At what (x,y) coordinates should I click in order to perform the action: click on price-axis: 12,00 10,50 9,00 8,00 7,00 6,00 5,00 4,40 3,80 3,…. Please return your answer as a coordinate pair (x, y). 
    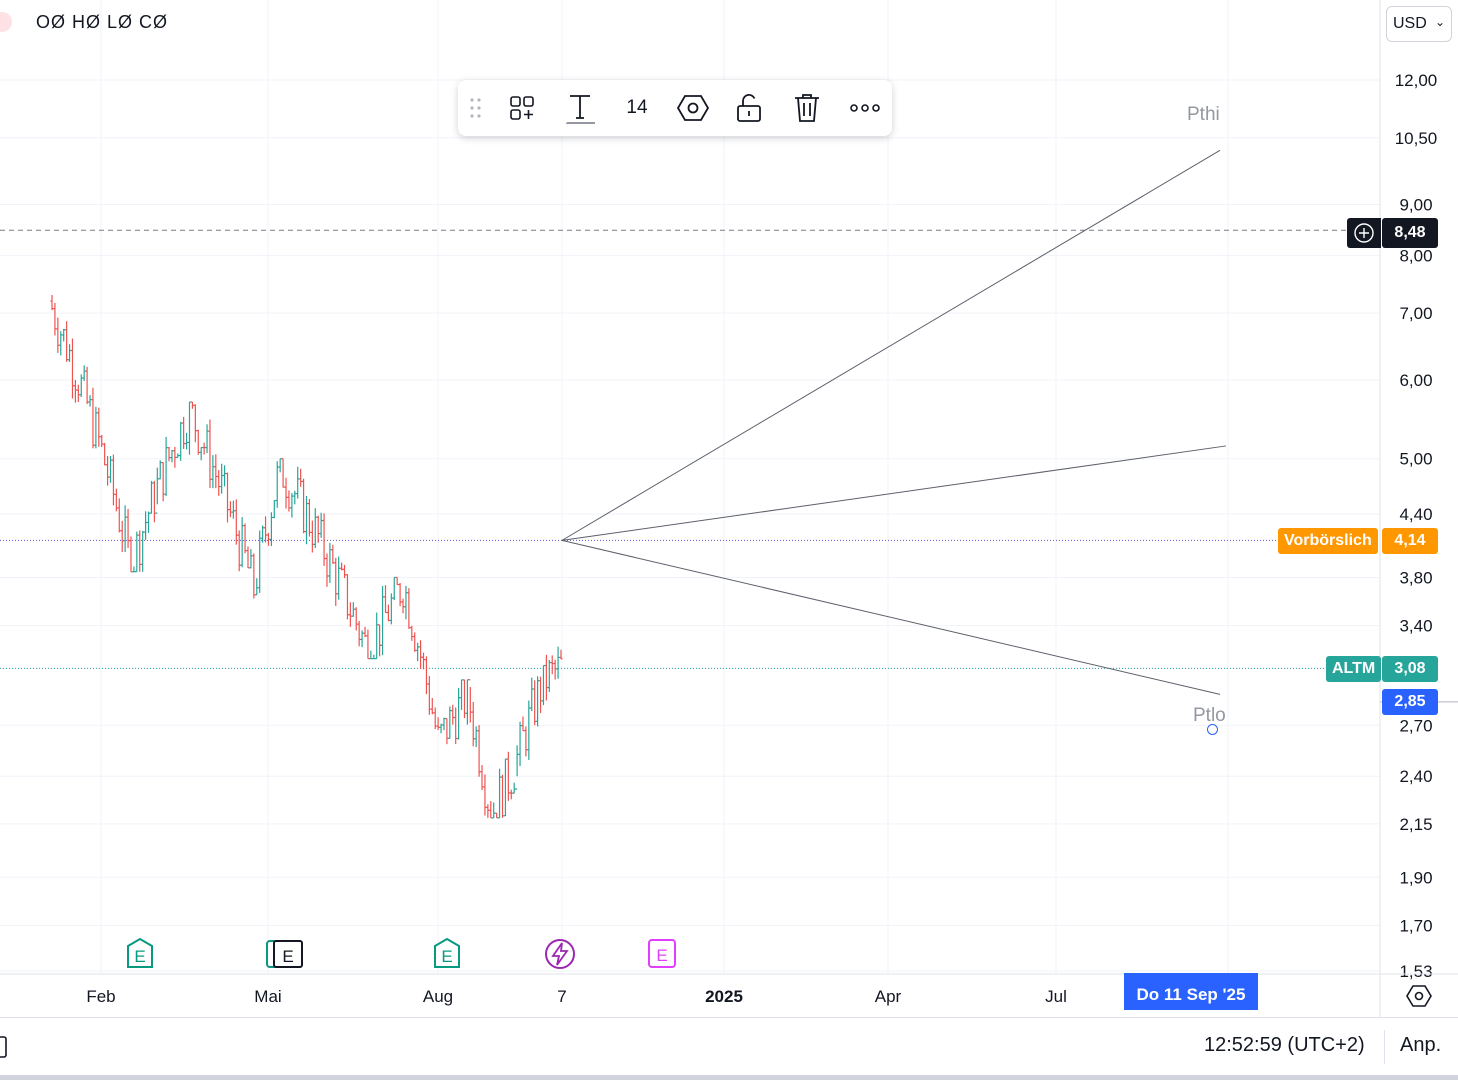
    Looking at the image, I should click on (1408, 508).